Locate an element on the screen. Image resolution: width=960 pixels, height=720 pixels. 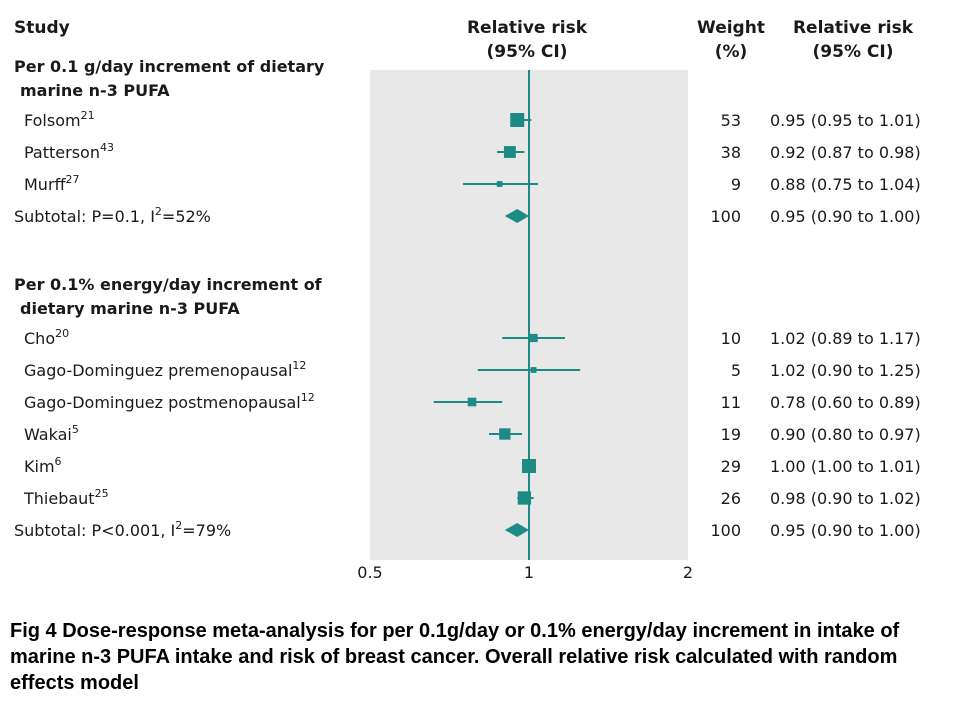
study-label: Wakai5 is located at coordinates (51, 433).